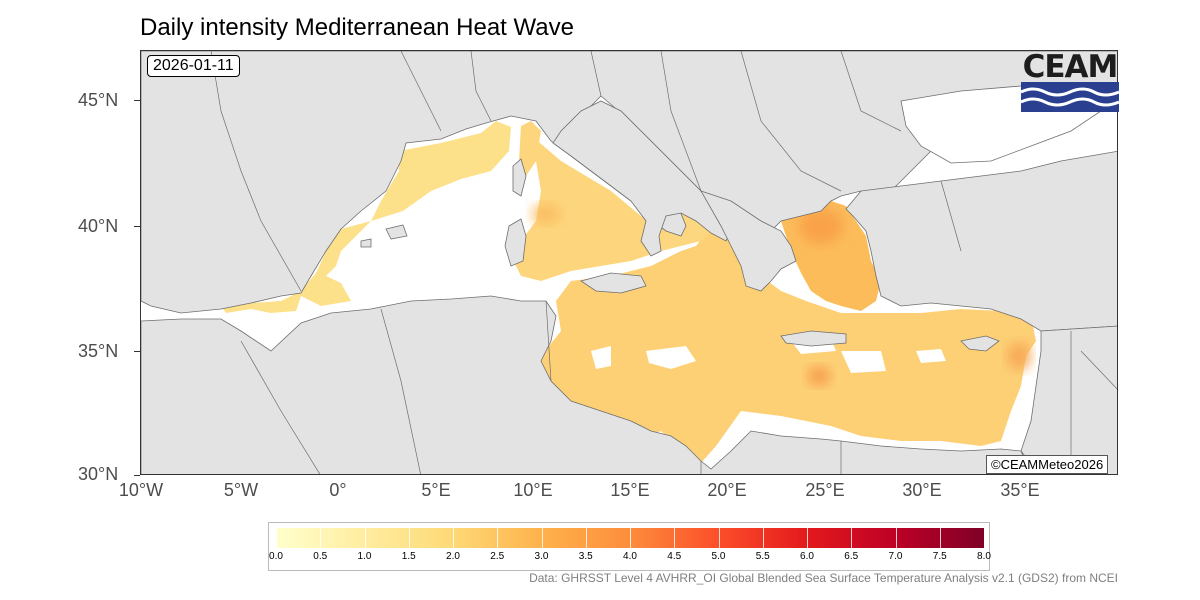 Image resolution: width=1200 pixels, height=600 pixels. I want to click on x-tick-label: 30°E, so click(922, 490).